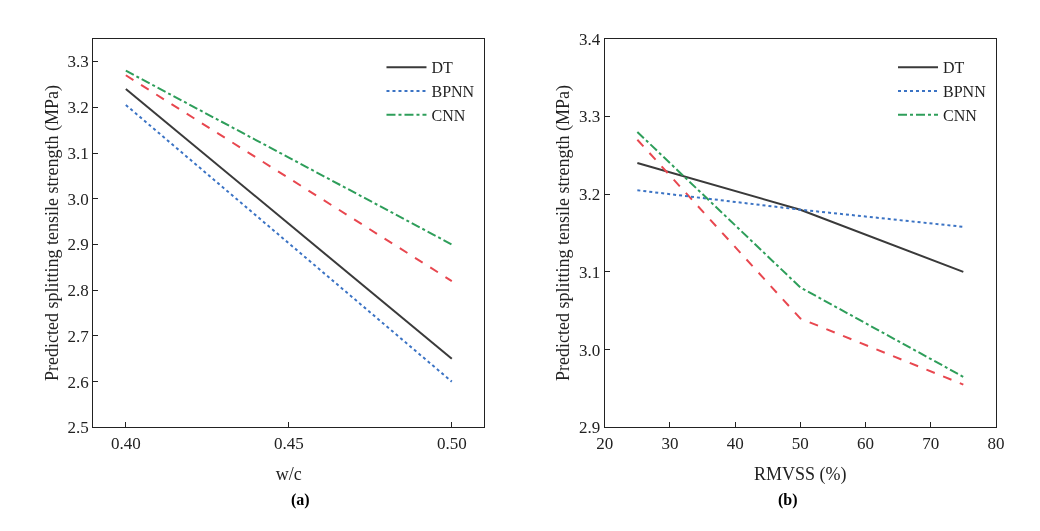 The image size is (1040, 531). What do you see at coordinates (78, 291) in the screenshot?
I see `y-tick-label: 2.8` at bounding box center [78, 291].